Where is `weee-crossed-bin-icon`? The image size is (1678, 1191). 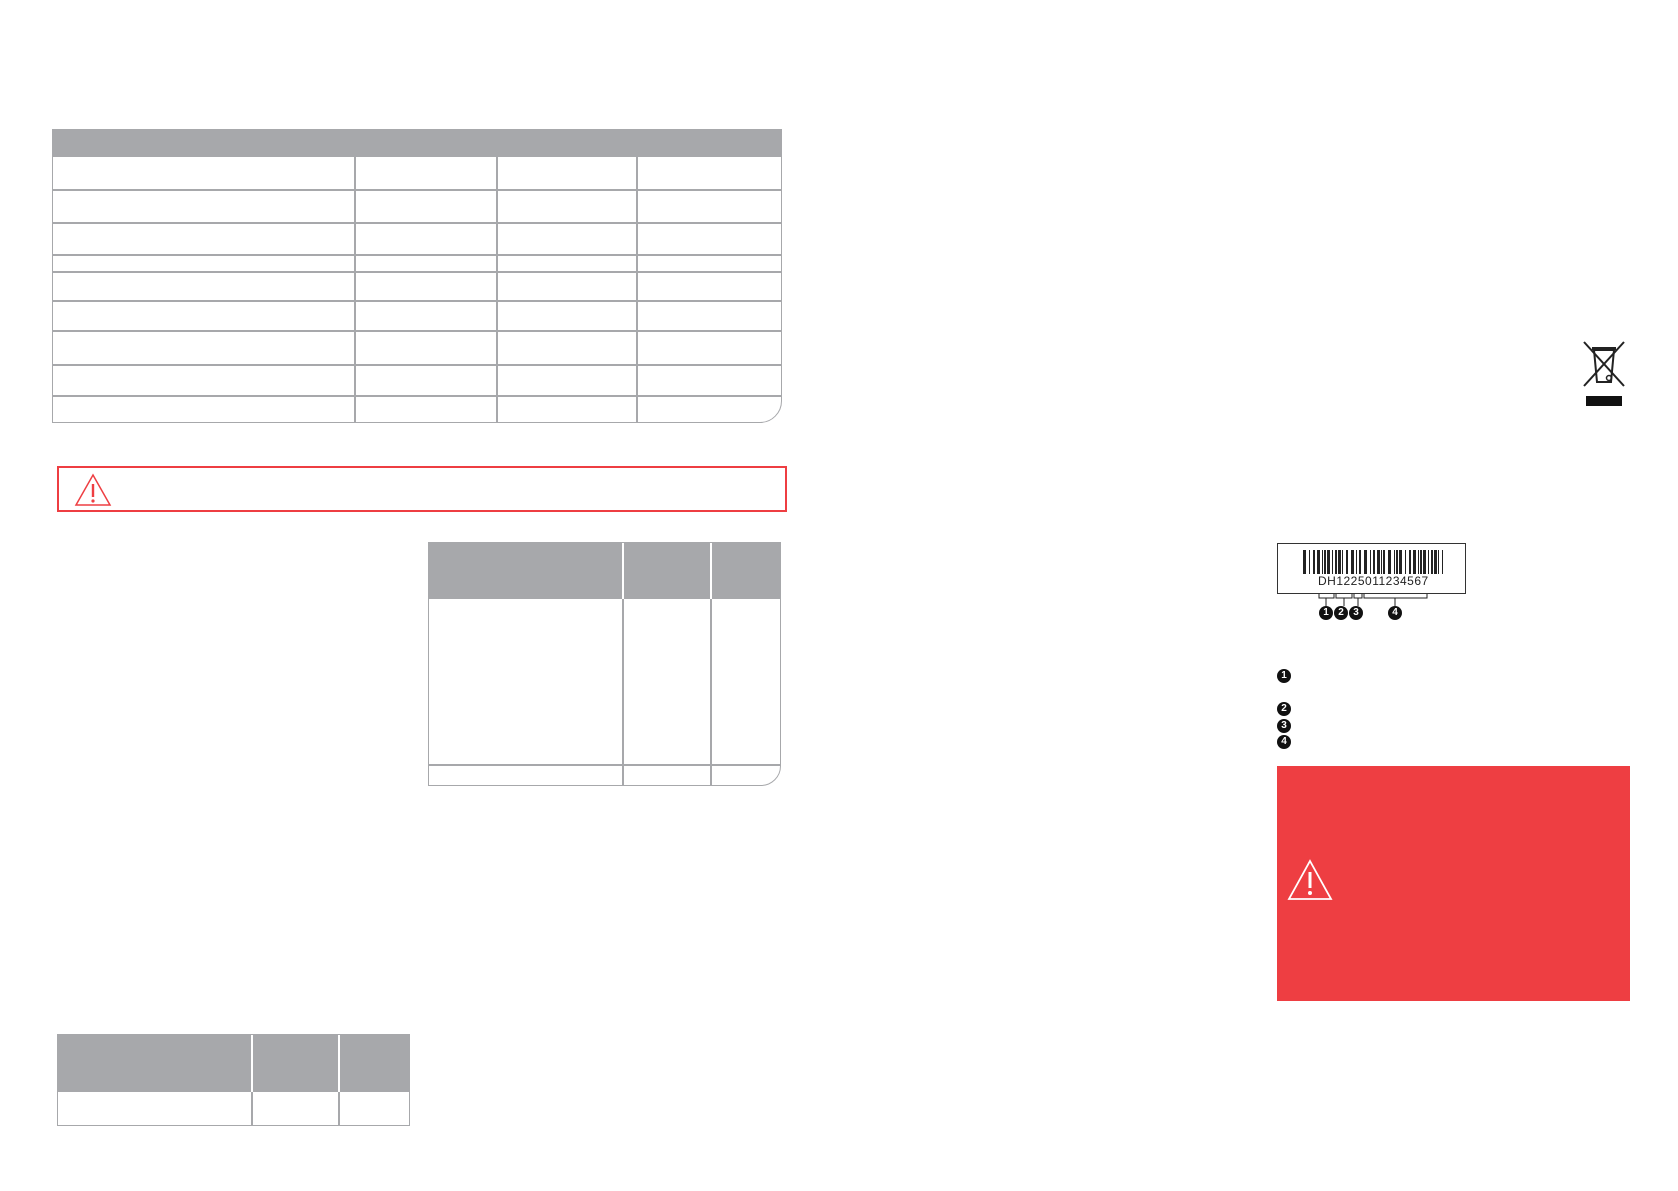
weee-crossed-bin-icon is located at coordinates (1604, 373).